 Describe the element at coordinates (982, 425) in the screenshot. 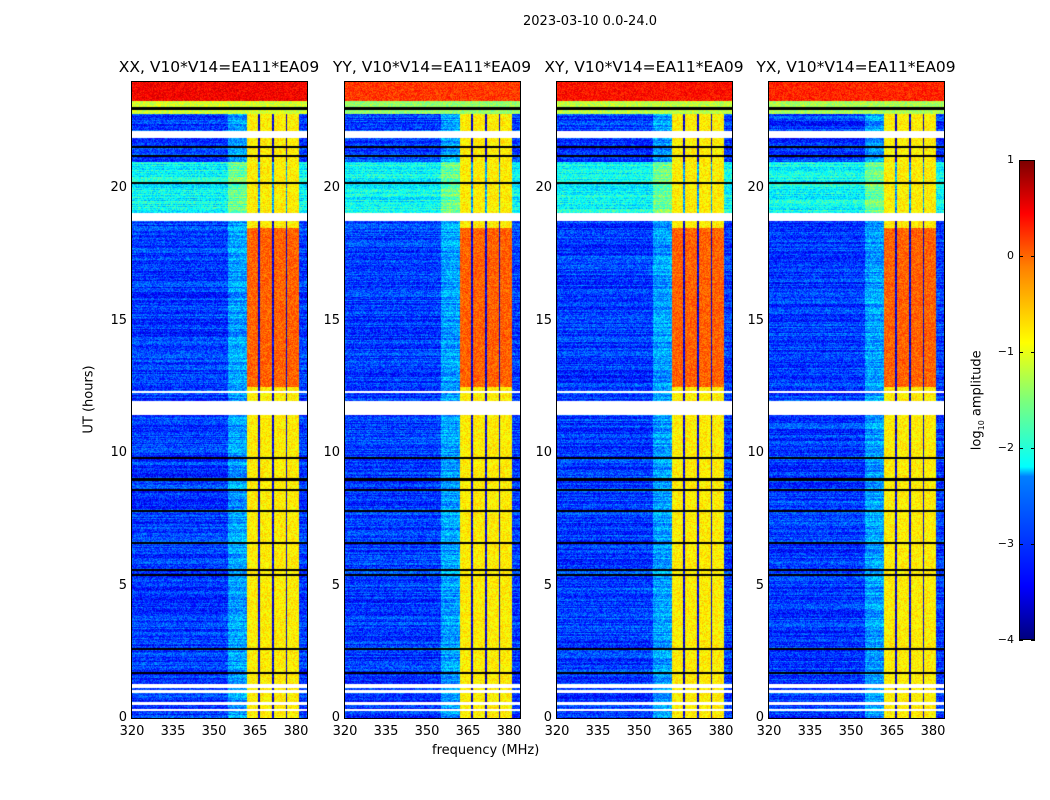

I see `colorbar-label-base: 10` at that location.